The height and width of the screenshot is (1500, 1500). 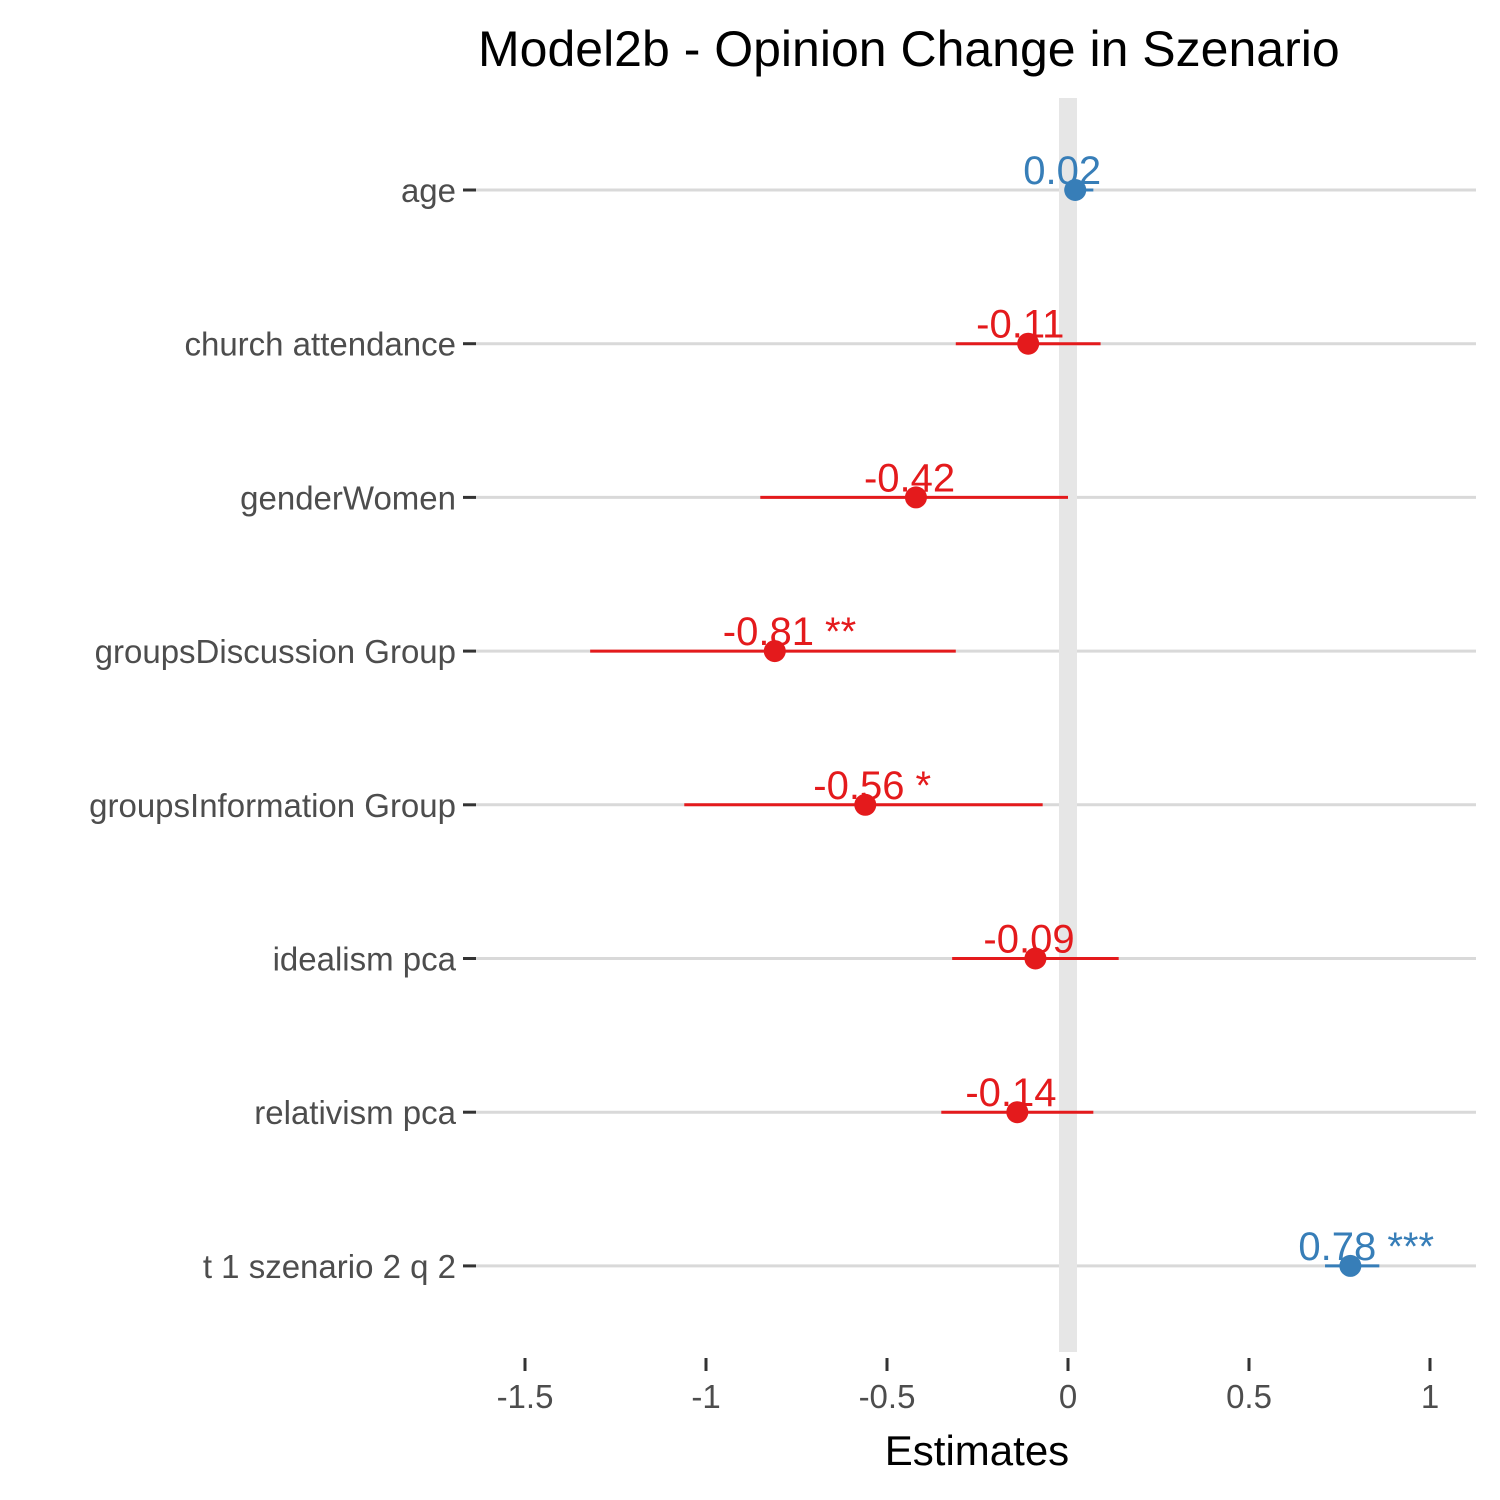 I want to click on x-axis-title: Estimates, so click(x=977, y=1450).